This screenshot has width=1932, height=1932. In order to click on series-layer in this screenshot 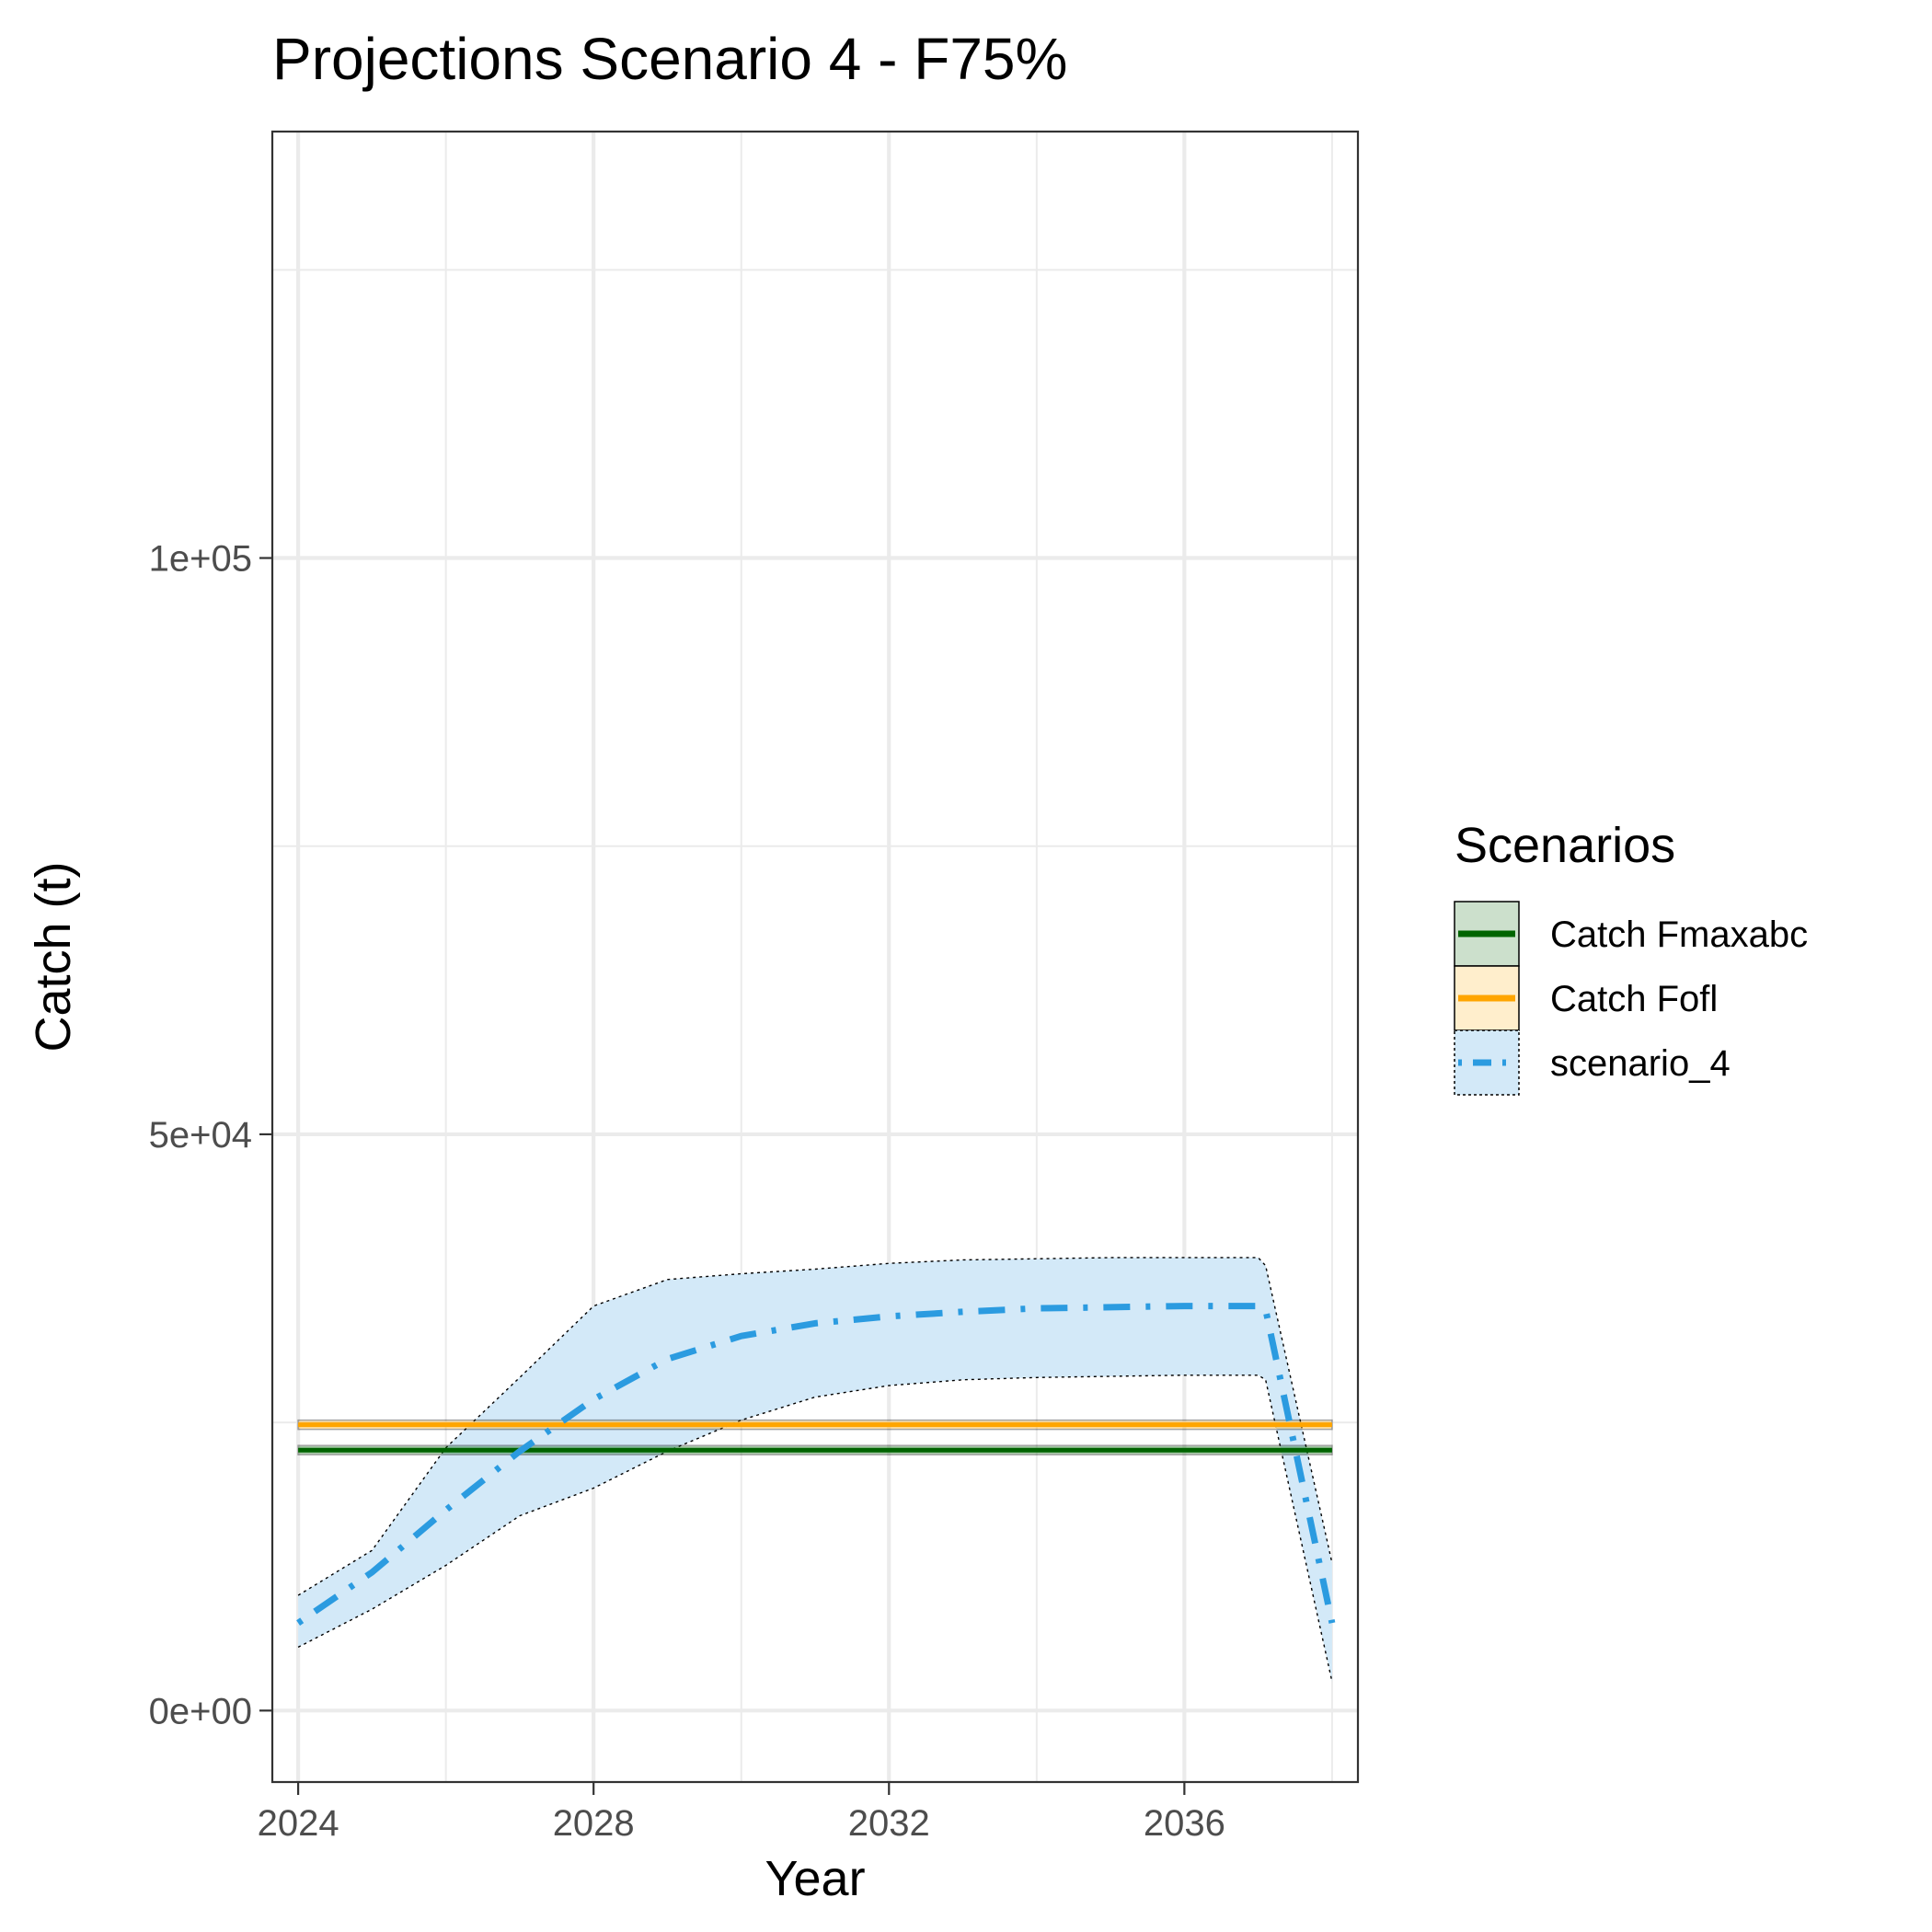, I will do `click(816, 1470)`.